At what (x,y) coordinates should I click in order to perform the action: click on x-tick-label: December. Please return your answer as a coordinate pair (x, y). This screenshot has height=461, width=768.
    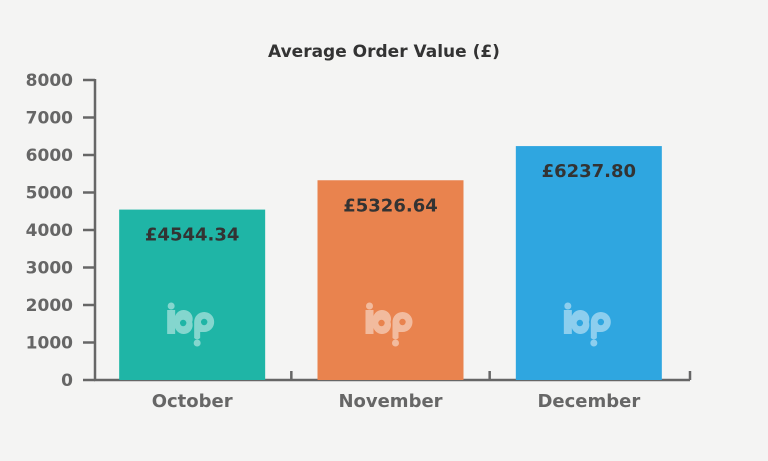
    Looking at the image, I should click on (588, 401).